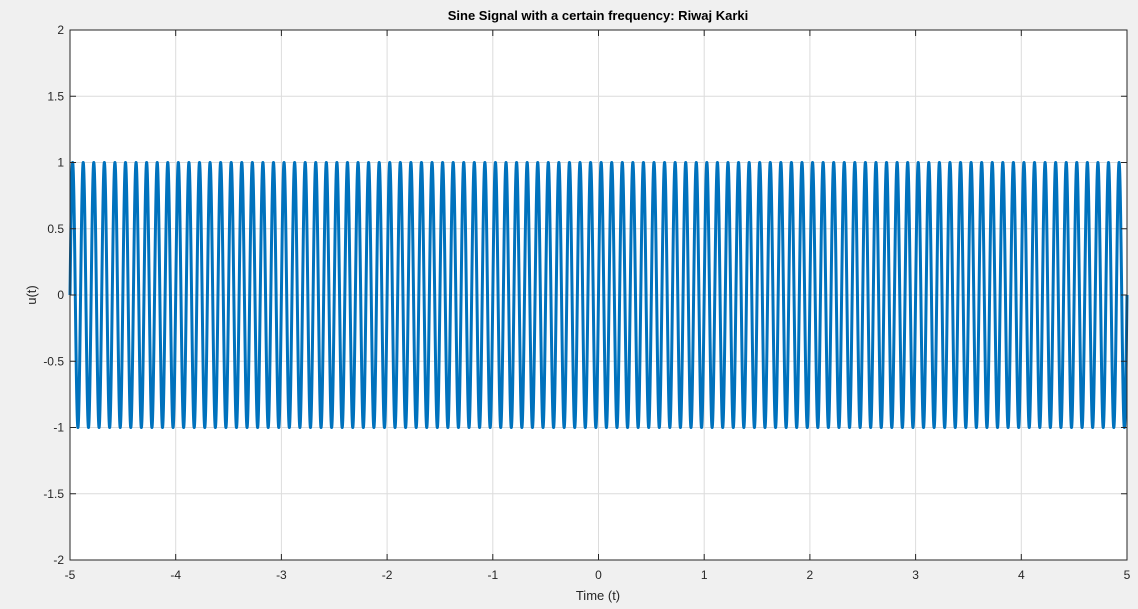  What do you see at coordinates (70, 575) in the screenshot?
I see `x-tick-label: -5` at bounding box center [70, 575].